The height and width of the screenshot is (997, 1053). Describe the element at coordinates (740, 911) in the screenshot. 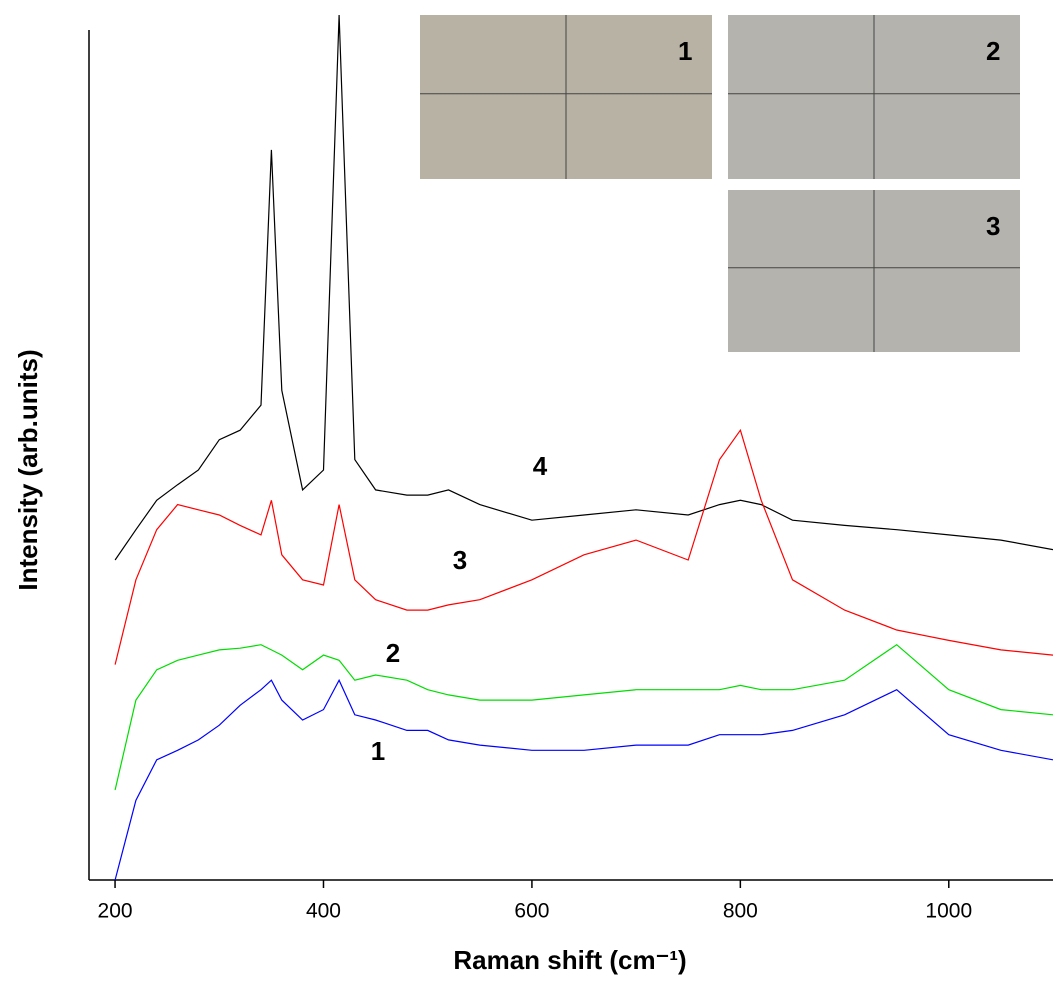

I see `x-tick-label: 800` at that location.